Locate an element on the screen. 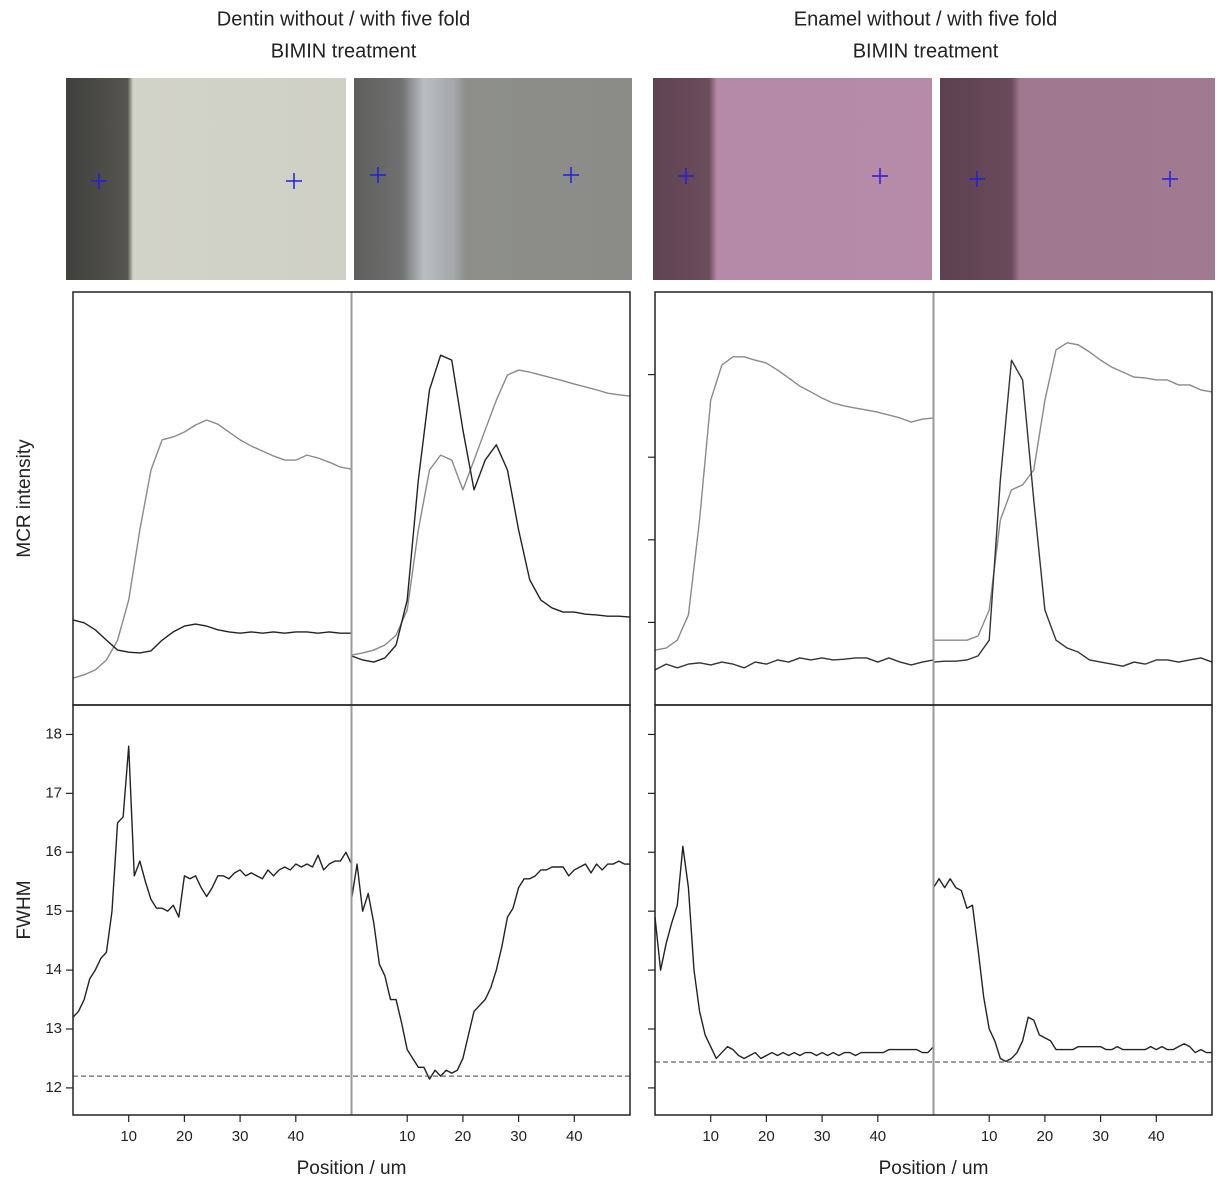 This screenshot has height=1184, width=1220. y-tick-label: 18 is located at coordinates (53, 733).